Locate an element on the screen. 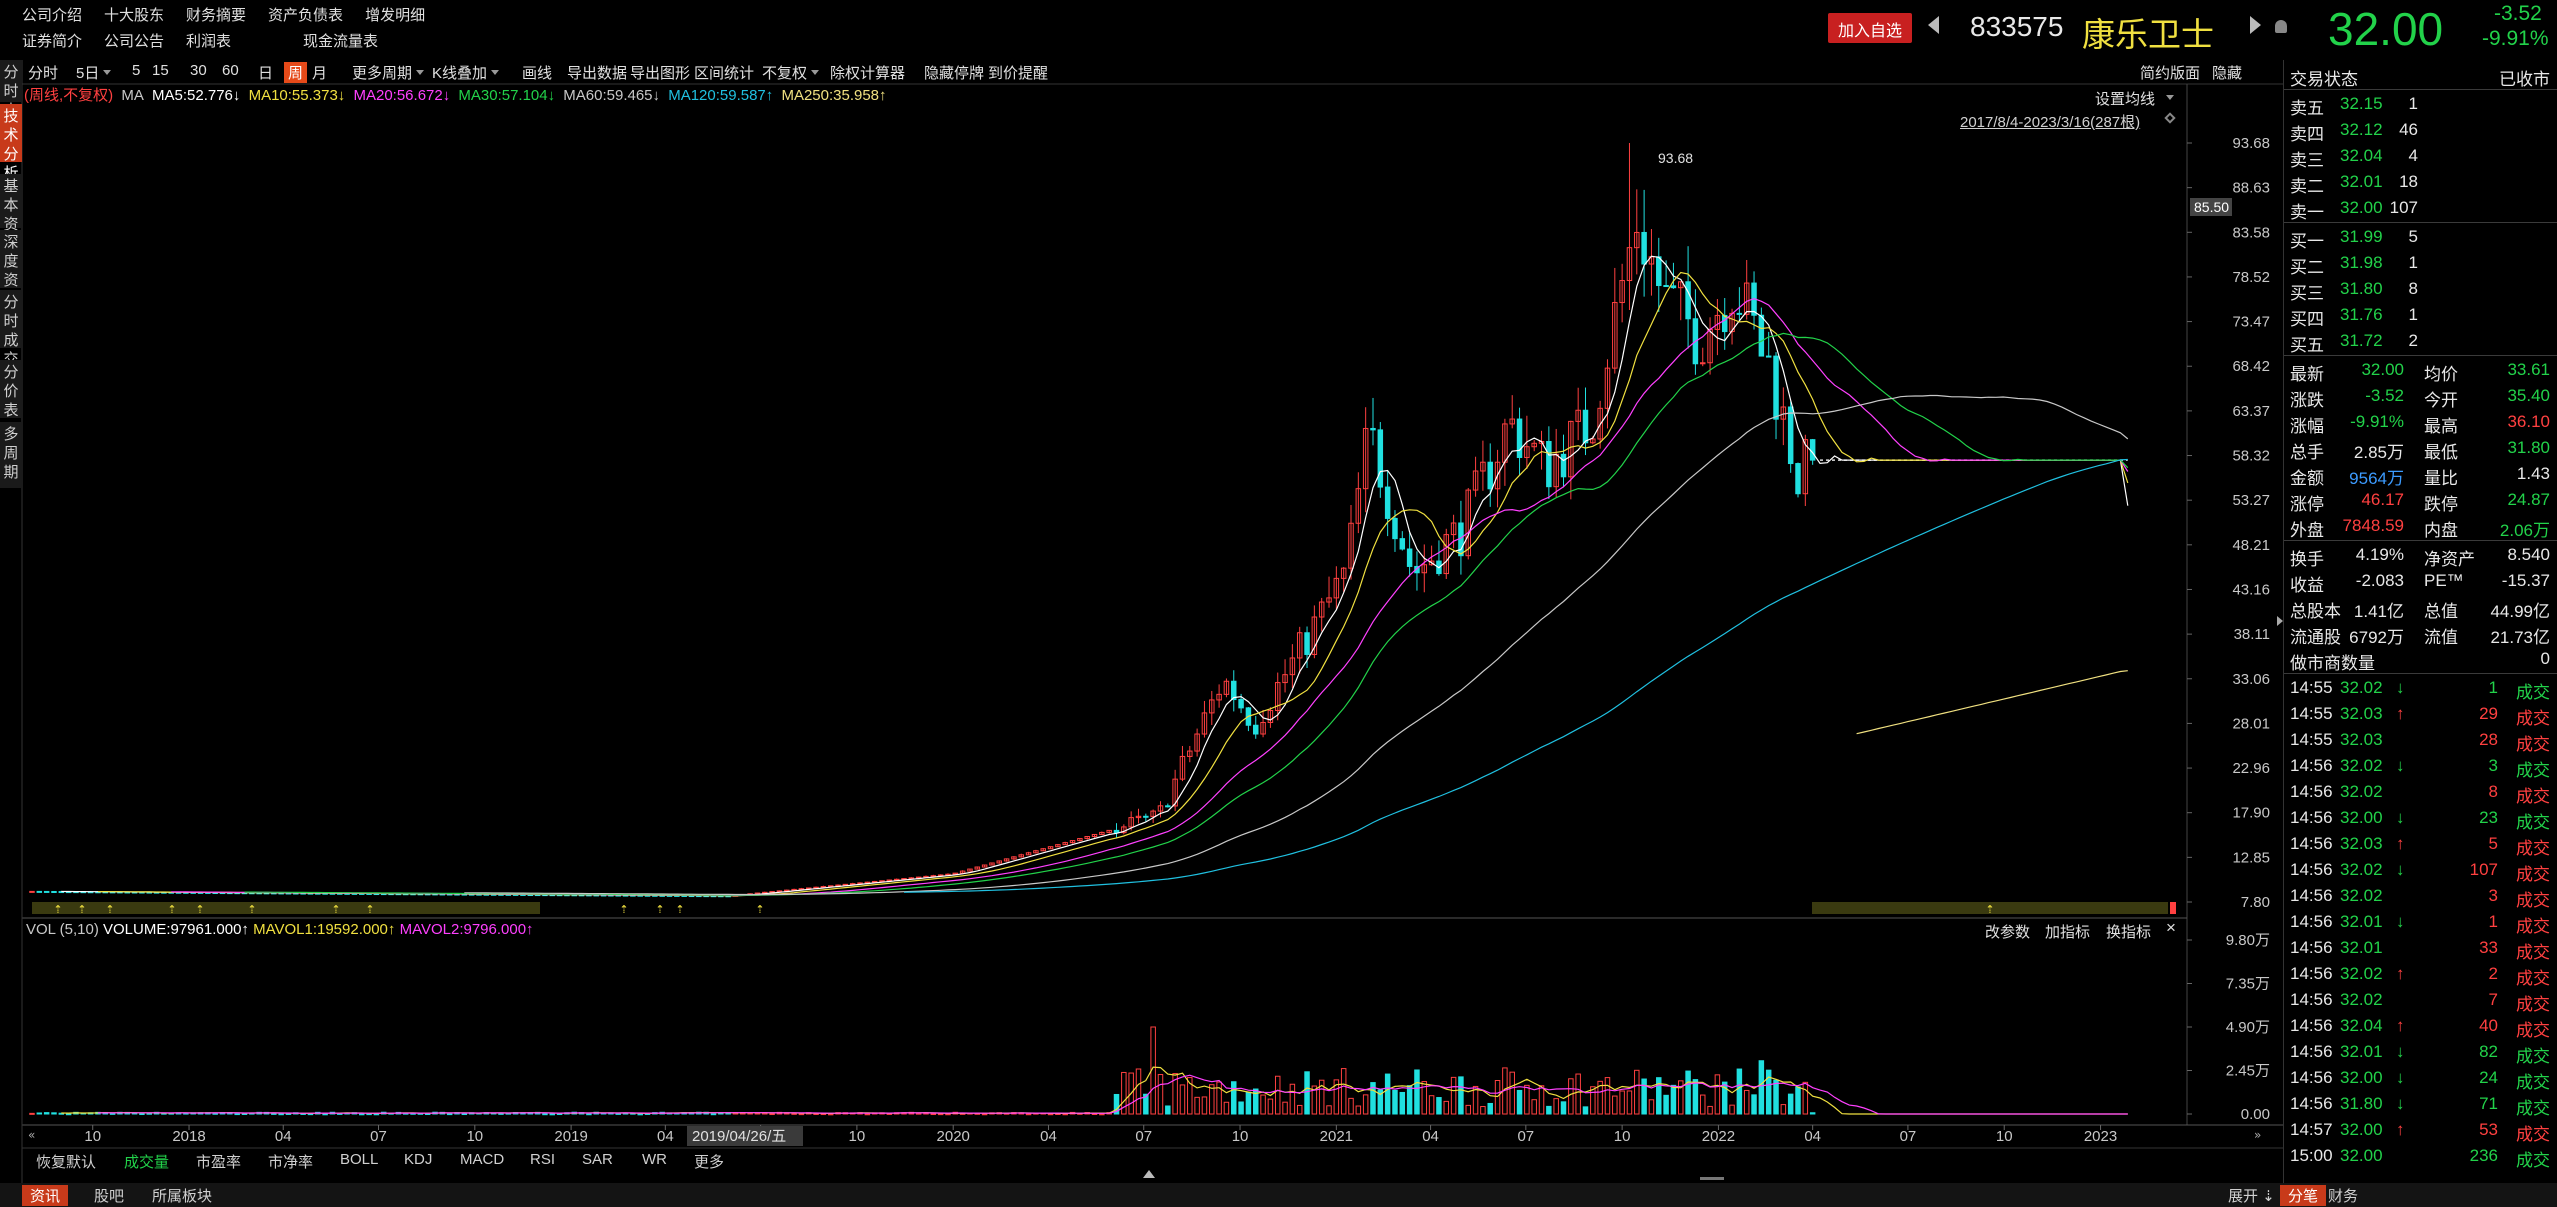 The image size is (2557, 1207). scroll-right-icon: » is located at coordinates (2257, 1135).